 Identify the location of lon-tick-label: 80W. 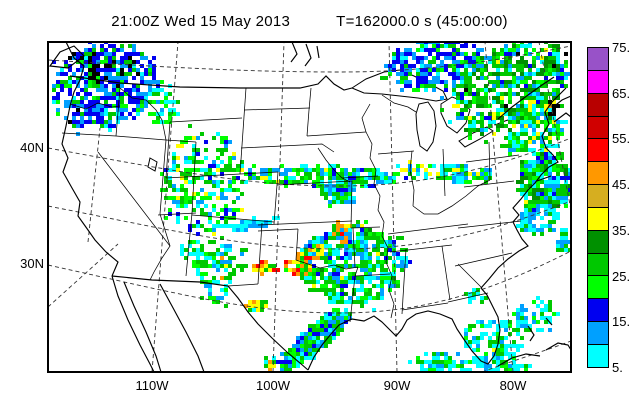
(513, 385).